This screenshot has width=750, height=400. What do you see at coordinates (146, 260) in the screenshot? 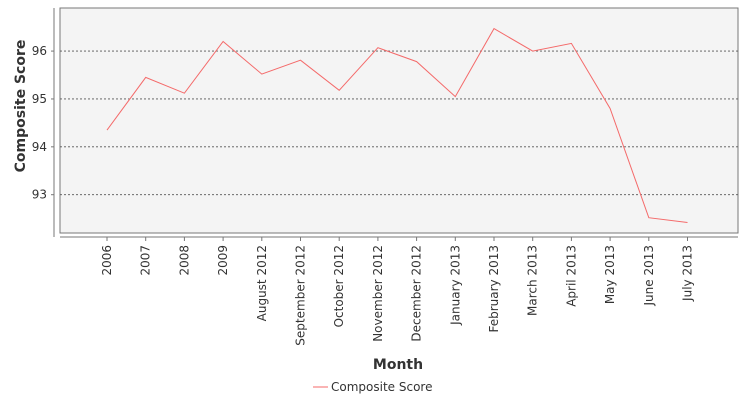
I see `x-tick-label: 2007` at bounding box center [146, 260].